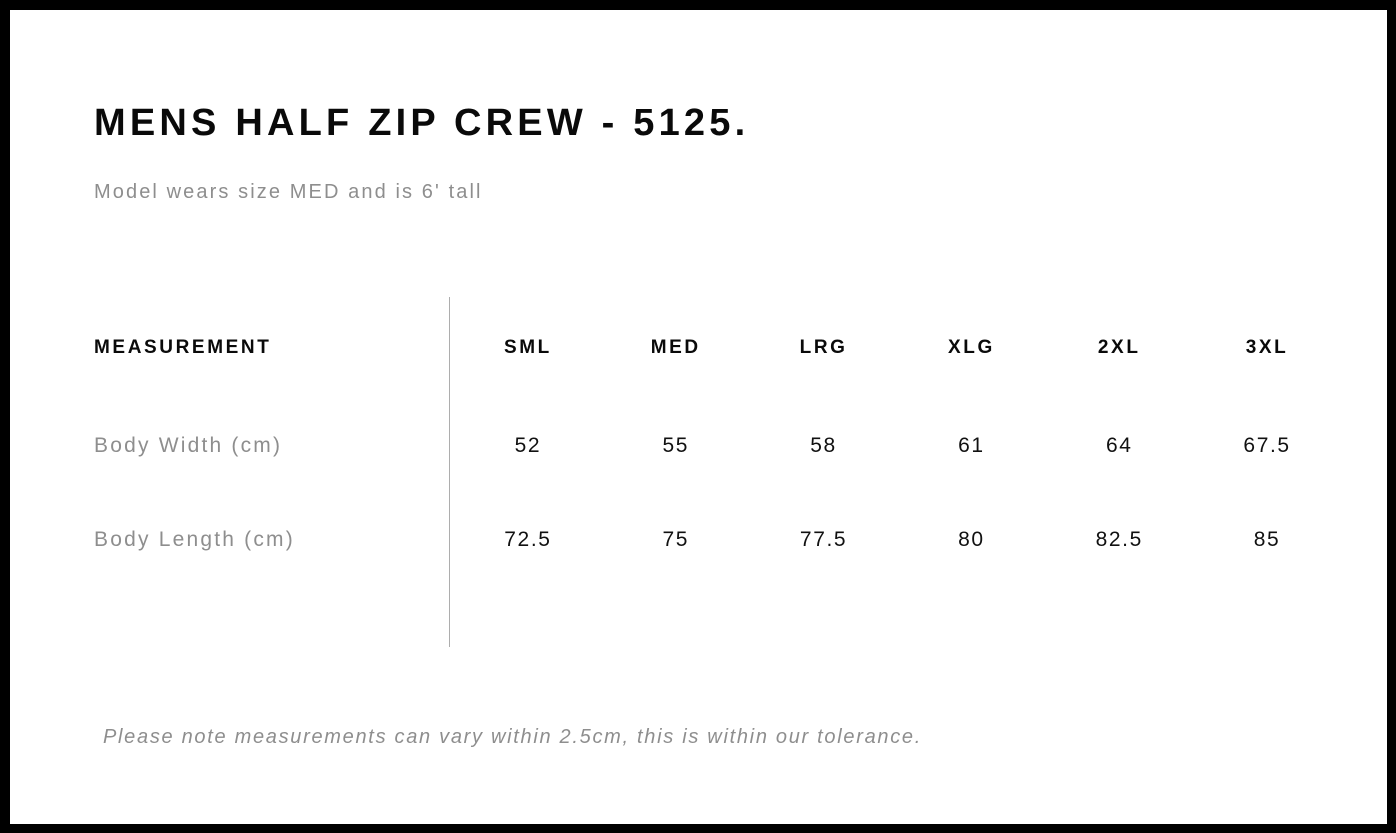 This screenshot has width=1396, height=833. What do you see at coordinates (676, 539) in the screenshot?
I see `cell-body-length-med: 75` at bounding box center [676, 539].